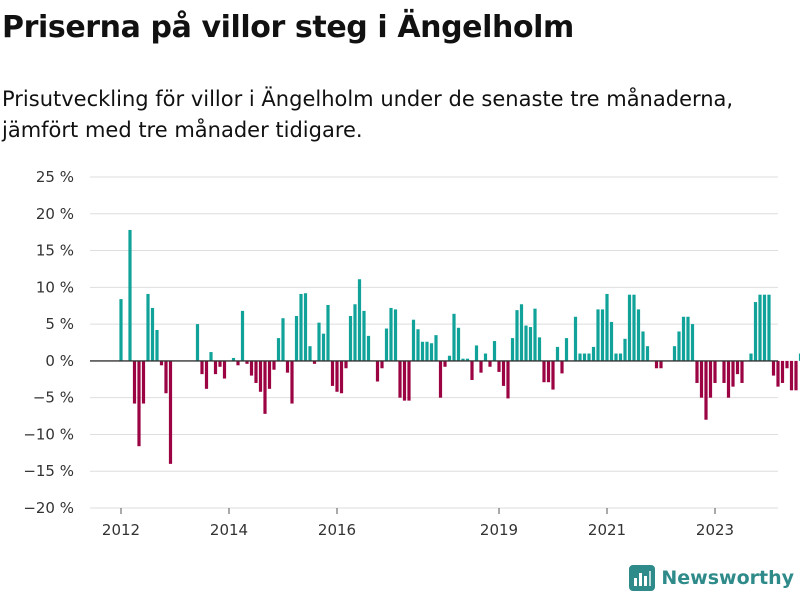 The image size is (800, 600). Describe the element at coordinates (55, 251) in the screenshot. I see `y-tick-label: 15 %` at that location.